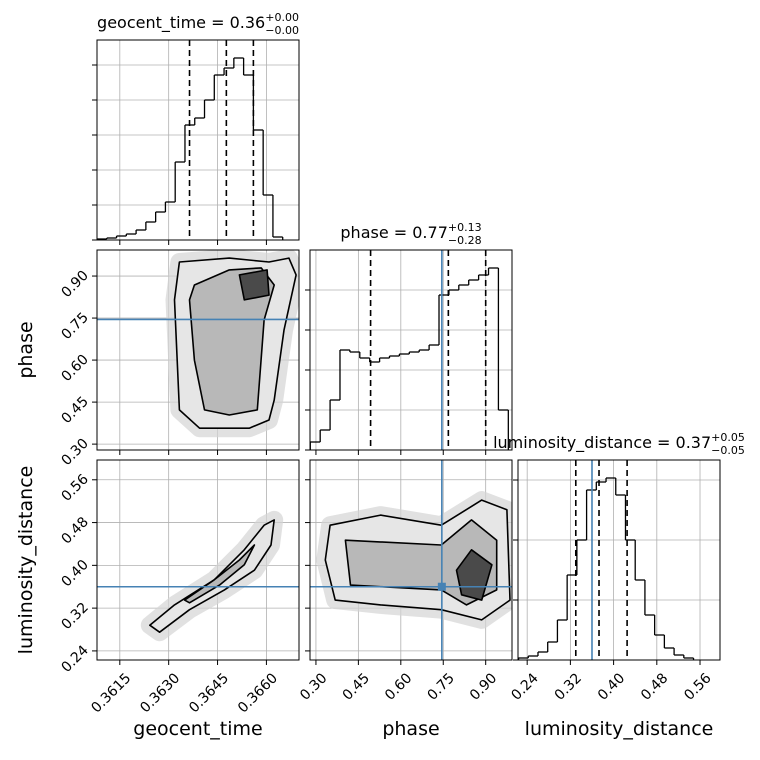 The width and height of the screenshot is (760, 760). I want to click on panel-title: geocent_time = 0.36+0.00 −0.00, so click(198, 24).